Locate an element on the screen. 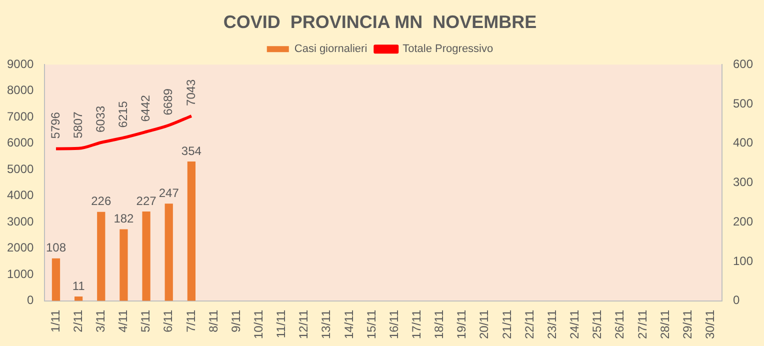 Image resolution: width=764 pixels, height=346 pixels. legend-label: Totale Progressivo is located at coordinates (448, 49).